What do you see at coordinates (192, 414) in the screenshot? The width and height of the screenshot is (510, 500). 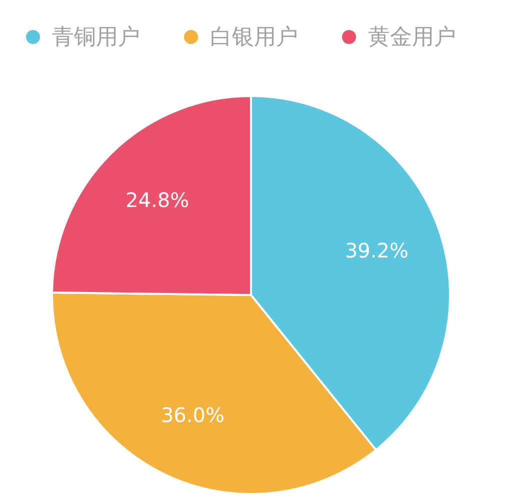 I see `data-label: 36.0%` at bounding box center [192, 414].